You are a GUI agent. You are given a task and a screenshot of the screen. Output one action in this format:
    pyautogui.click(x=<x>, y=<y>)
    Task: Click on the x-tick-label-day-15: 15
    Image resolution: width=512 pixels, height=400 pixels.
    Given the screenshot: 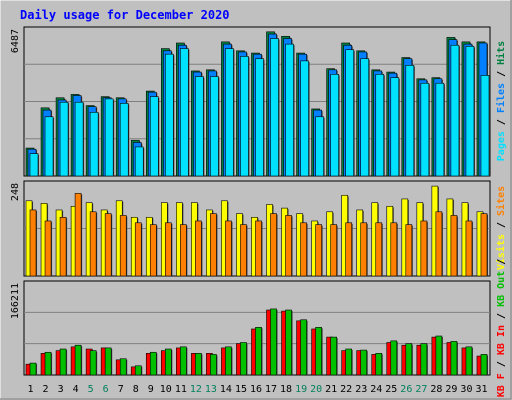 What is the action you would take?
    pyautogui.click(x=241, y=389)
    